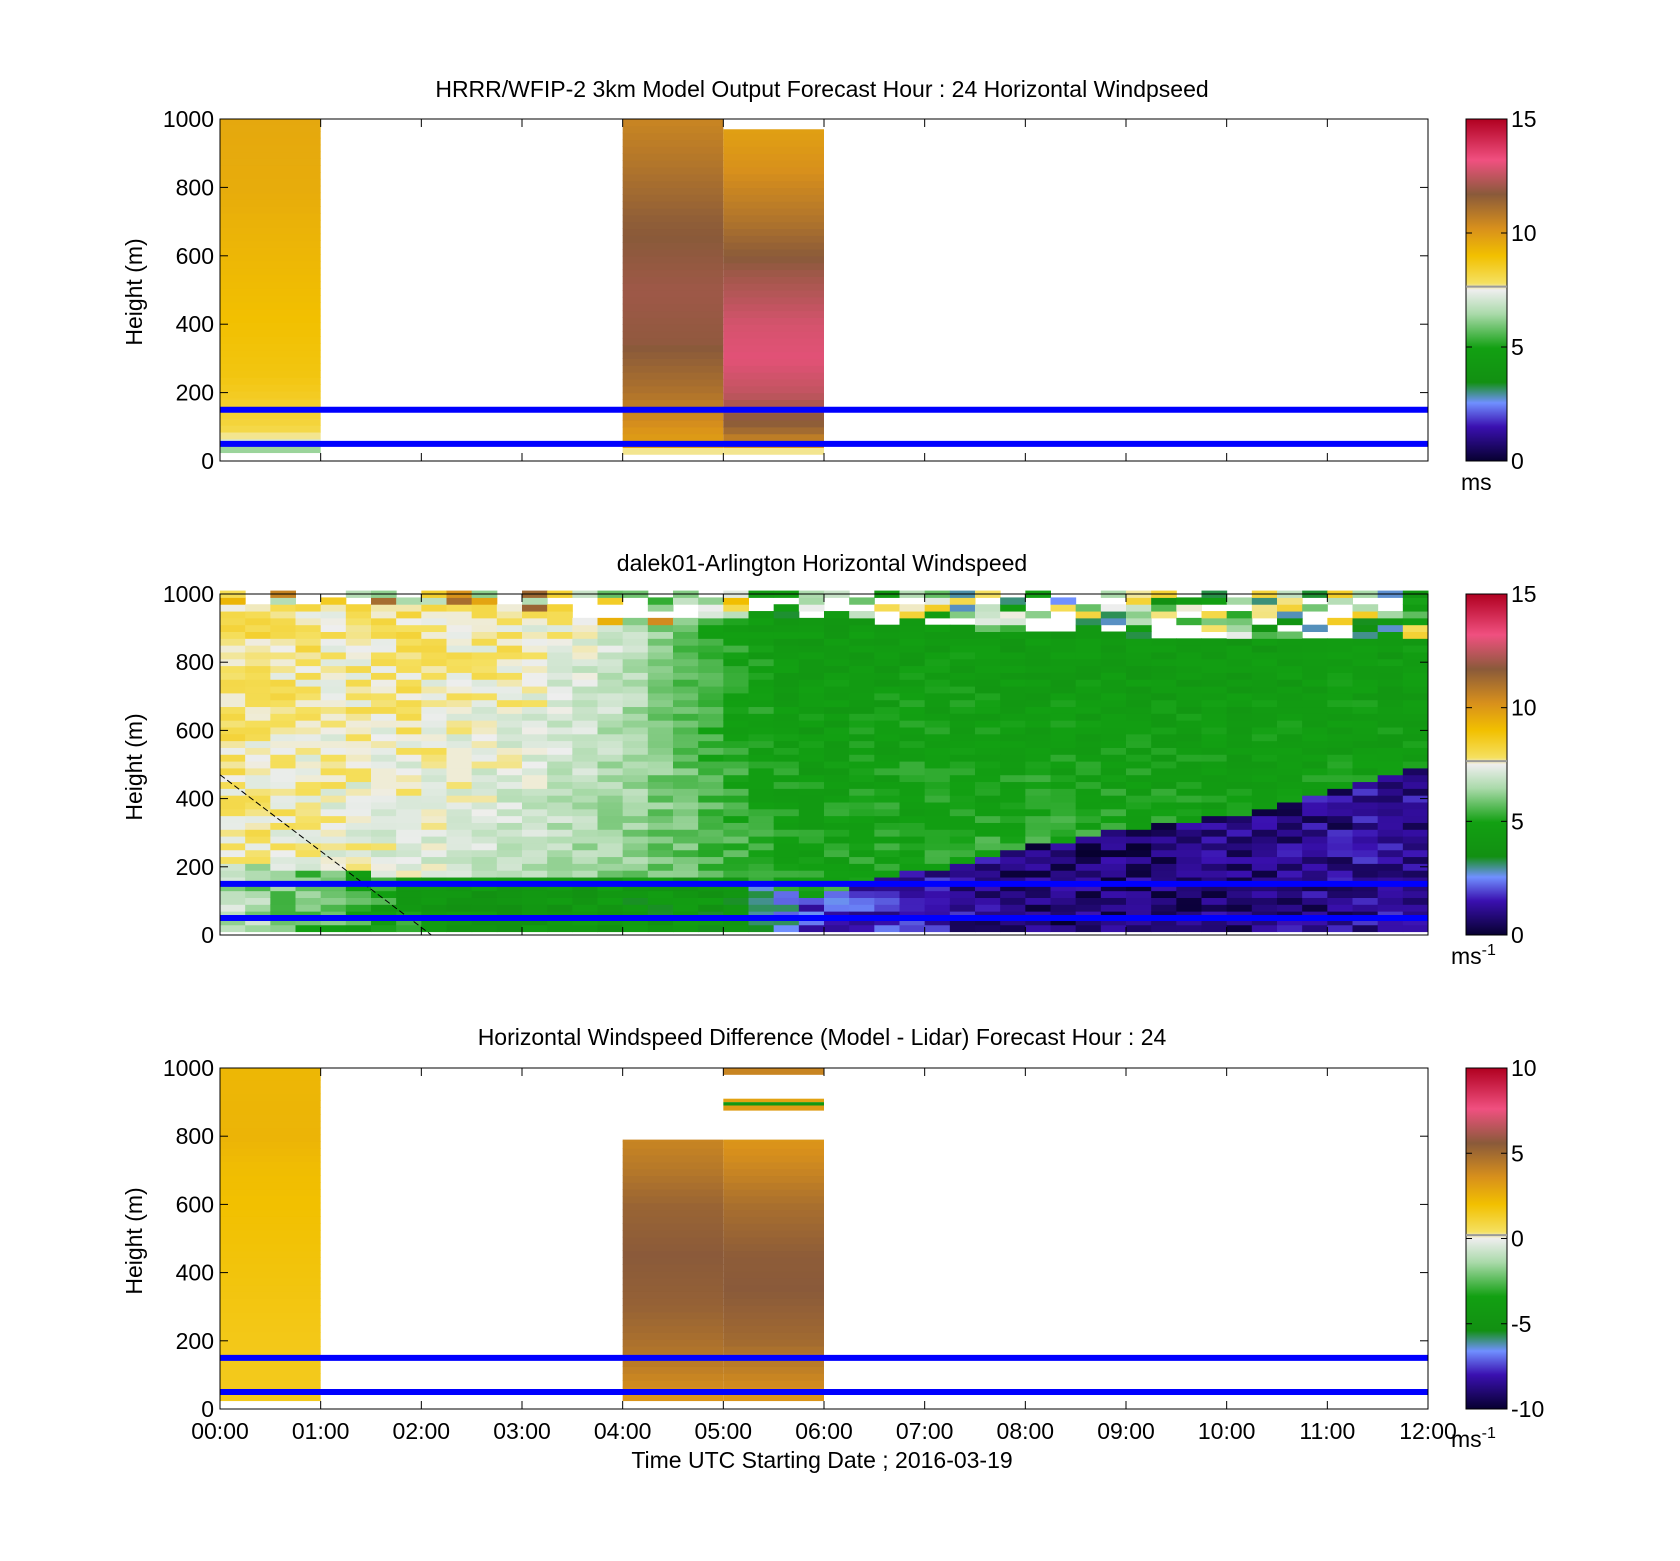 Image resolution: width=1680 pixels, height=1561 pixels. I want to click on x-tick-label: 01:00, so click(321, 1431).